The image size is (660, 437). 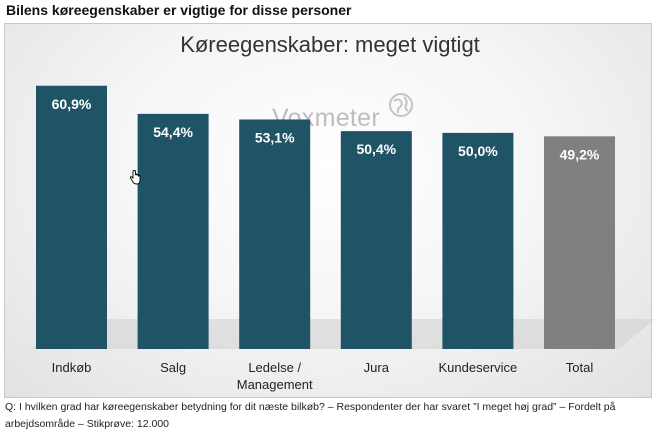 What do you see at coordinates (377, 367) in the screenshot?
I see `category-label-3: Jura` at bounding box center [377, 367].